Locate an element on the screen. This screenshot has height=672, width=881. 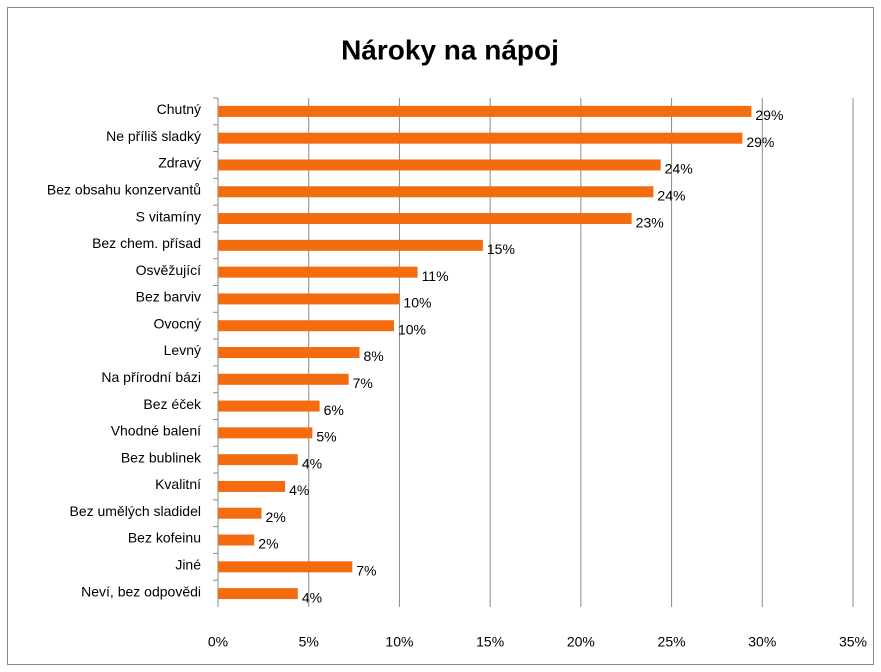
x-tick-label: 10% is located at coordinates (399, 642).